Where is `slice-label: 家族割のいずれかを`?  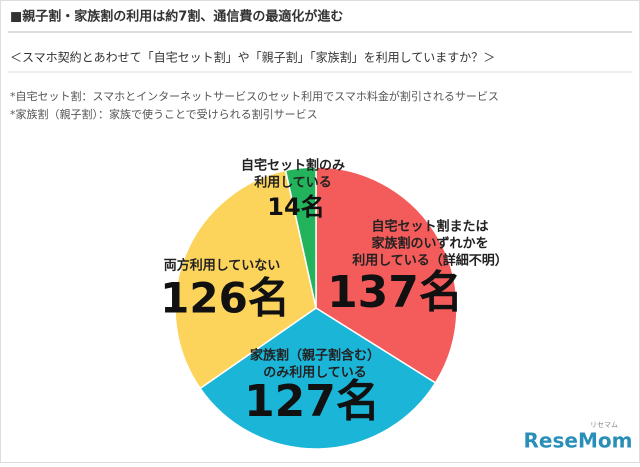 slice-label: 家族割のいずれかを is located at coordinates (429, 244).